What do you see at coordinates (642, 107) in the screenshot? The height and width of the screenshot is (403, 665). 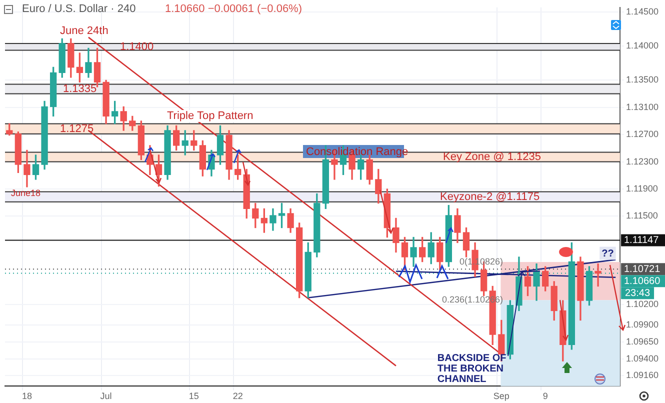 I see `y-tick-label: 1.13100` at bounding box center [642, 107].